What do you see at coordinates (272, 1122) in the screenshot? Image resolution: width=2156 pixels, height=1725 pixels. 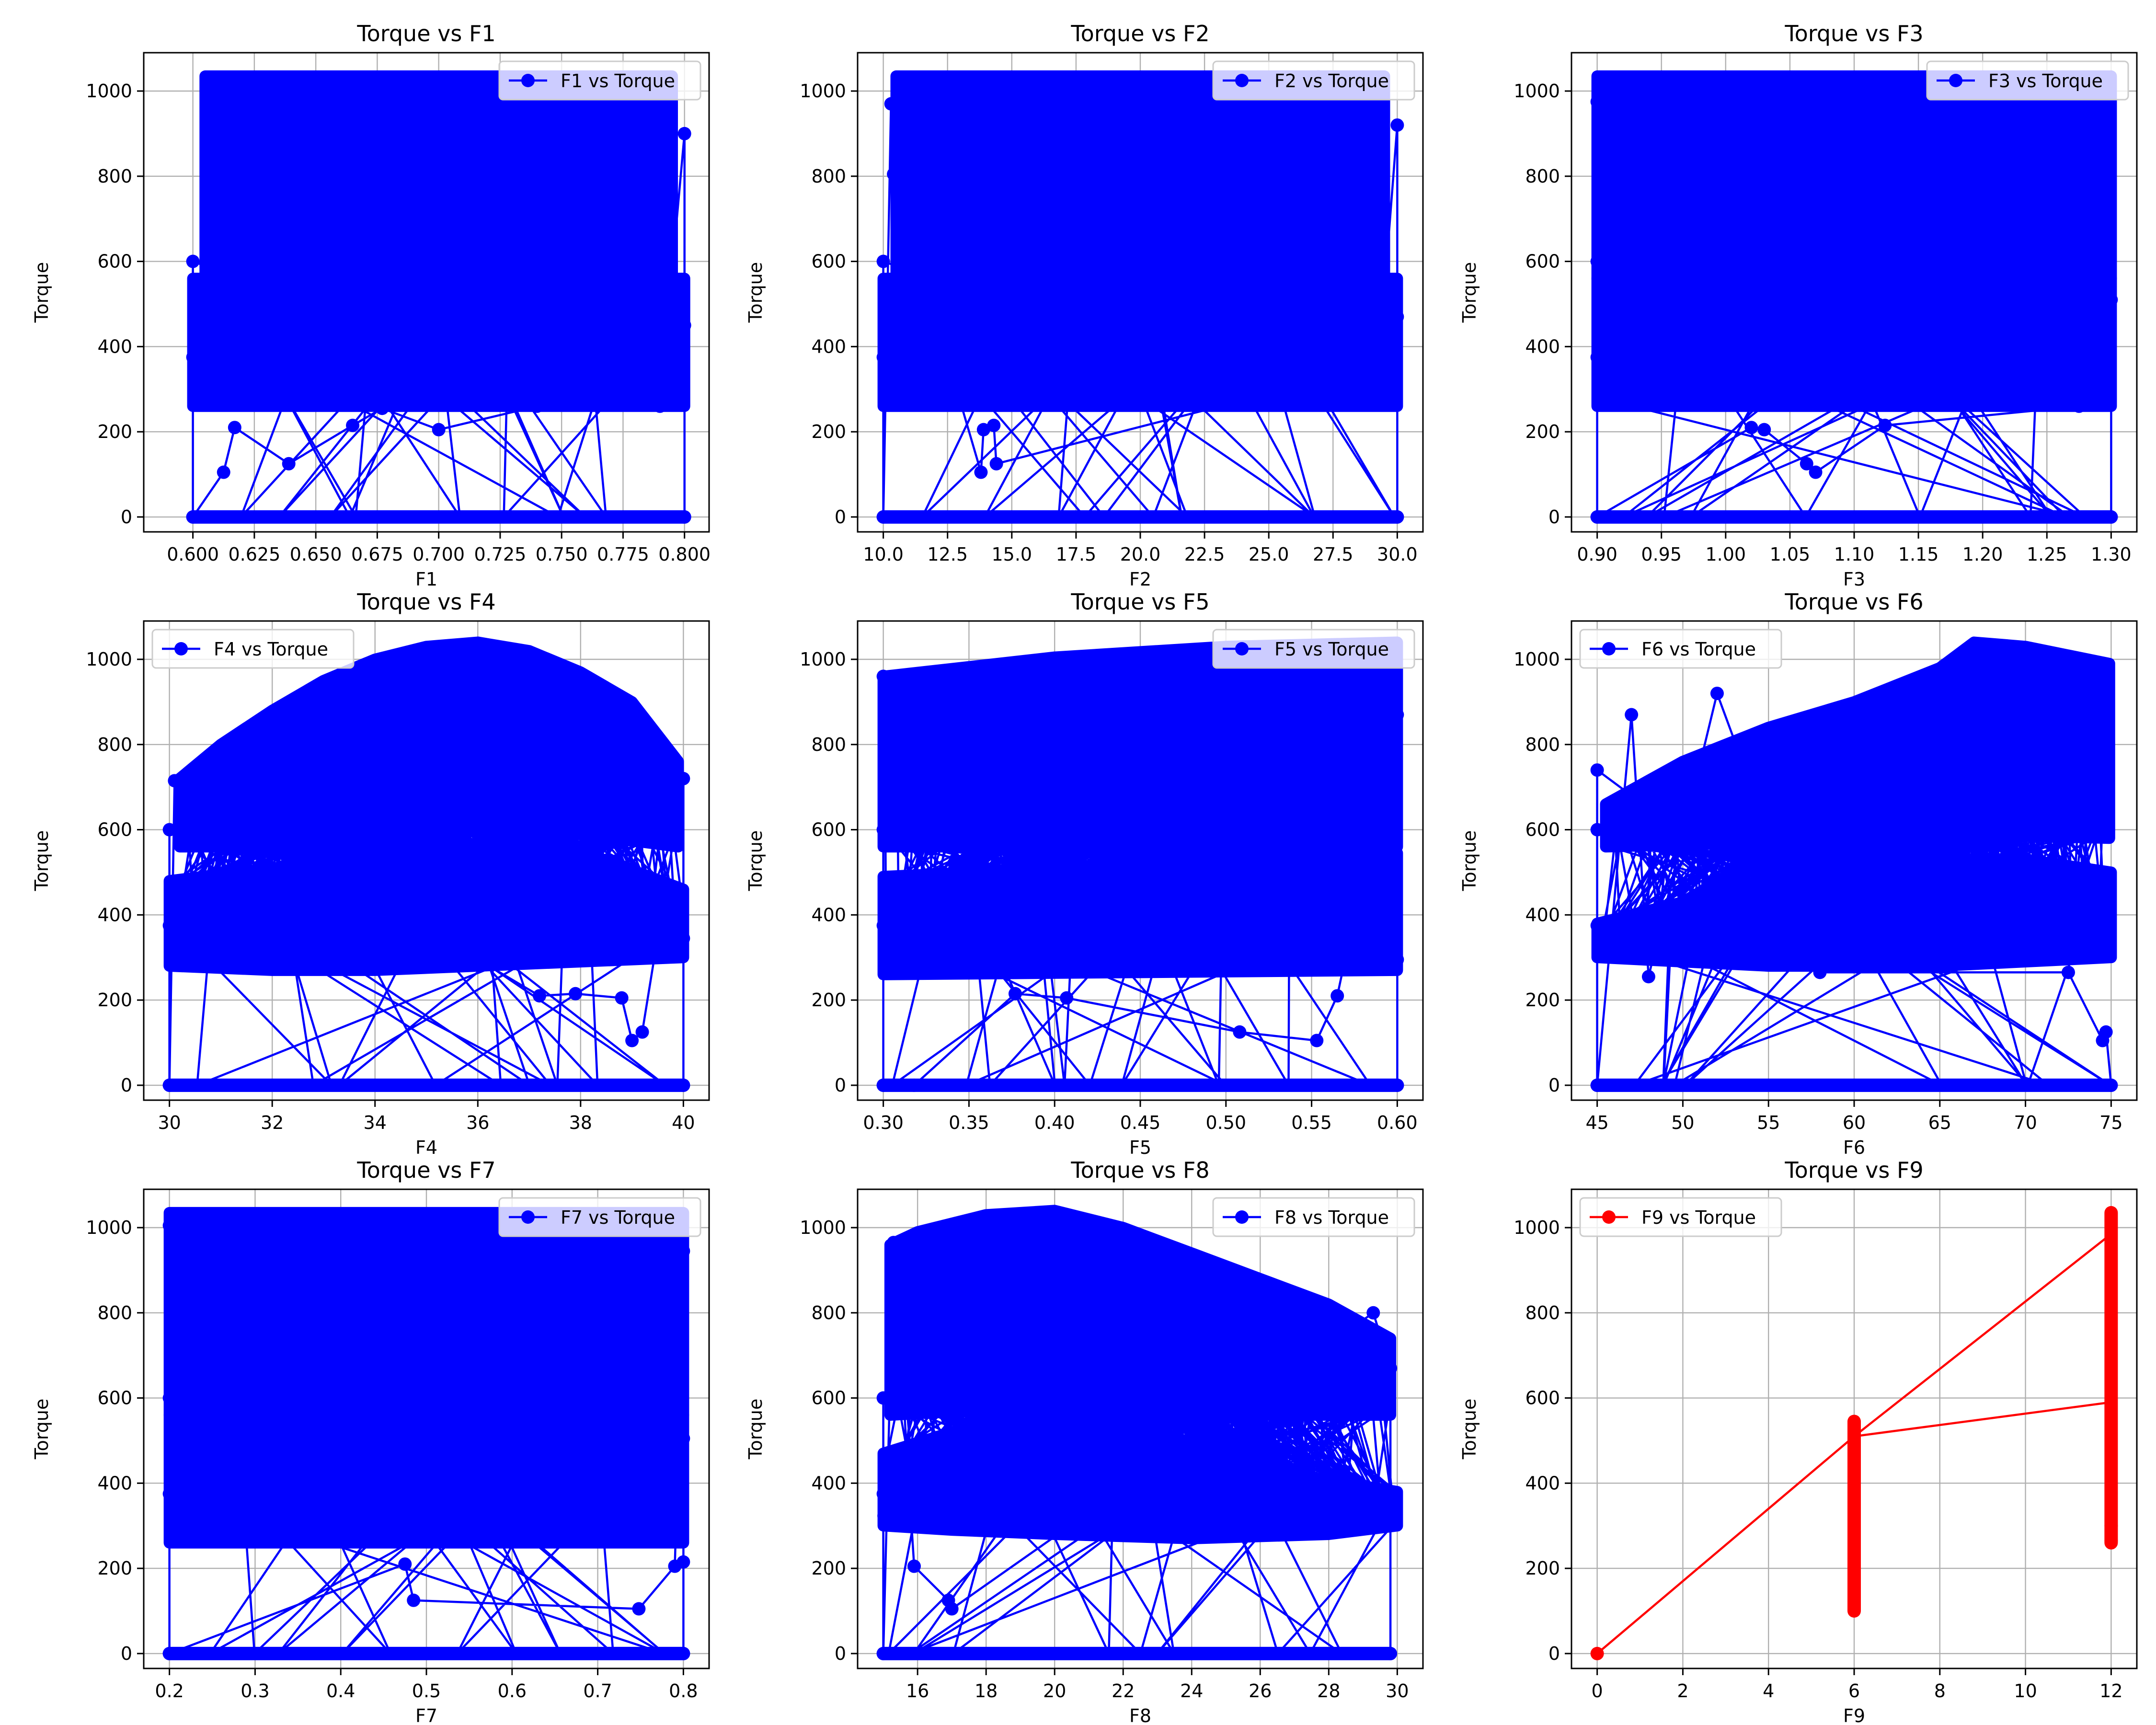 I see `x-tick-label: 32` at bounding box center [272, 1122].